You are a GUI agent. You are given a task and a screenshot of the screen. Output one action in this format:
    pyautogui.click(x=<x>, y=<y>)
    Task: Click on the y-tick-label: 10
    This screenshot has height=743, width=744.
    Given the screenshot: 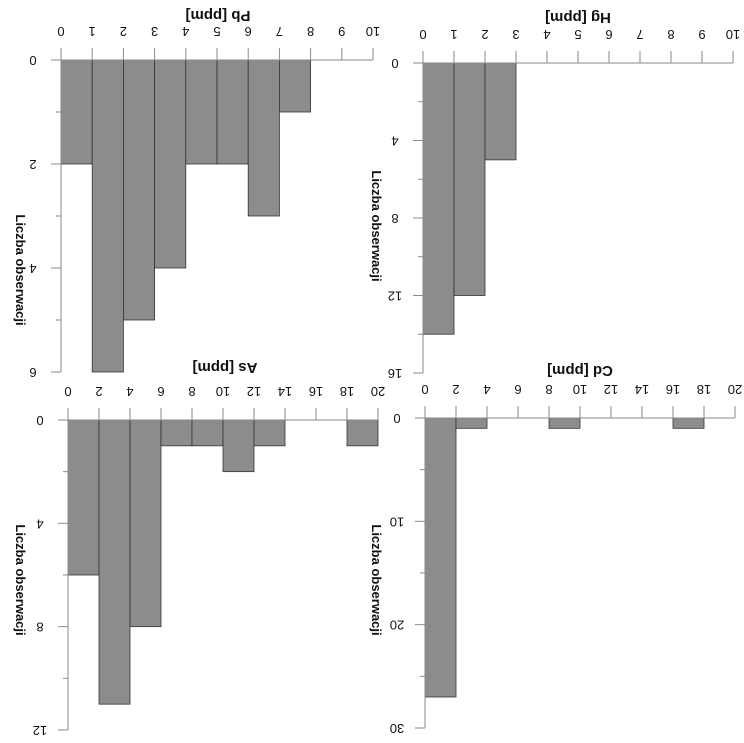 What is the action you would take?
    pyautogui.click(x=397, y=521)
    